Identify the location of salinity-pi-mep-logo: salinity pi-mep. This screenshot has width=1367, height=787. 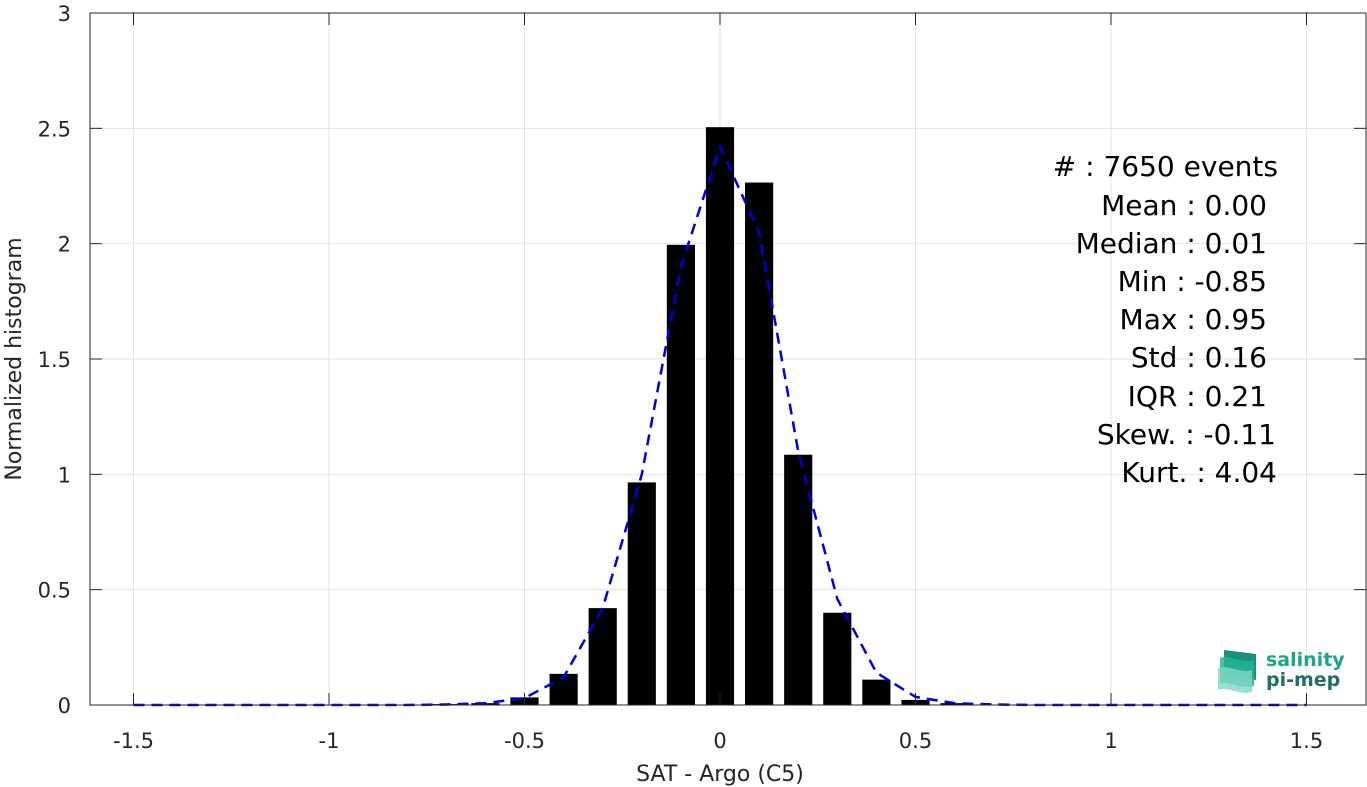
(1281, 671).